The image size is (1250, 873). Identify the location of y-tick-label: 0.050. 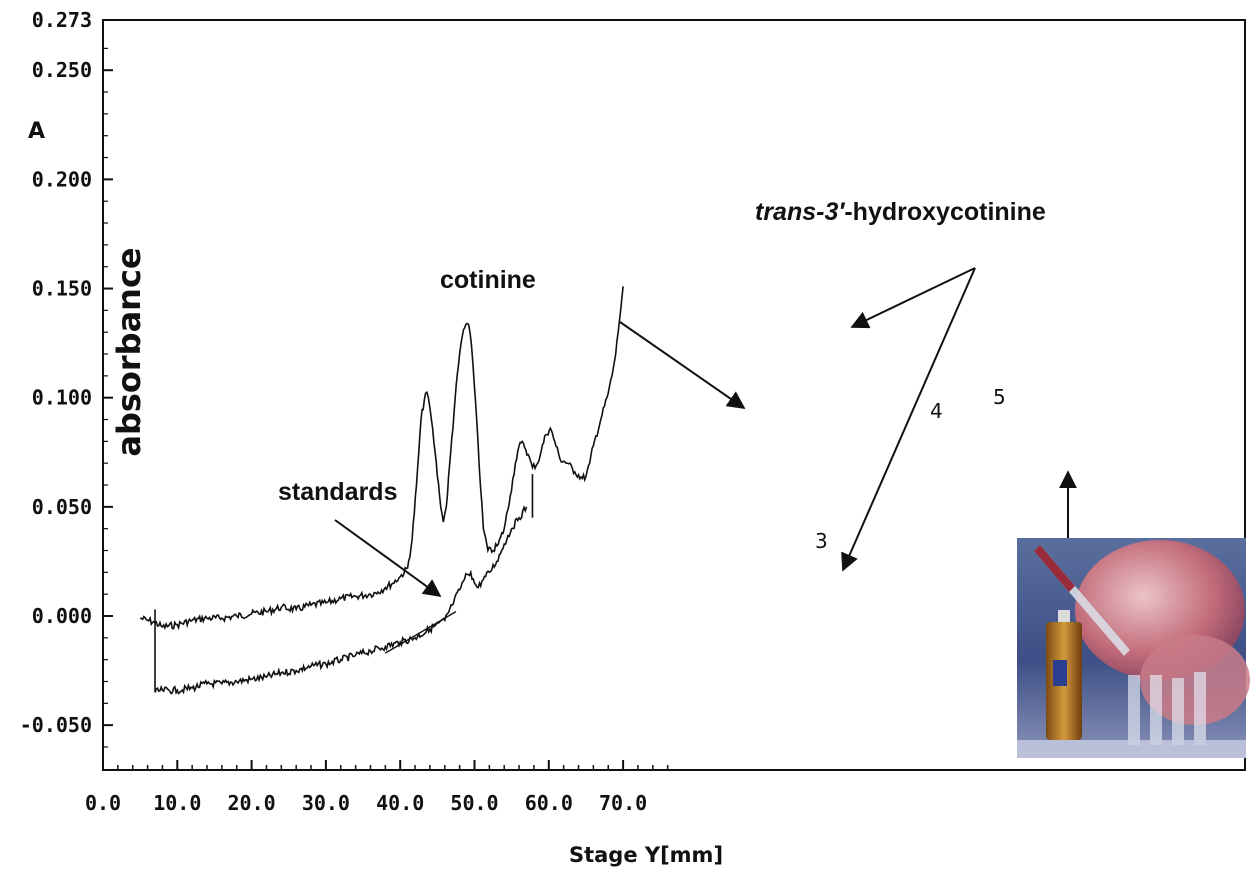
(62, 507).